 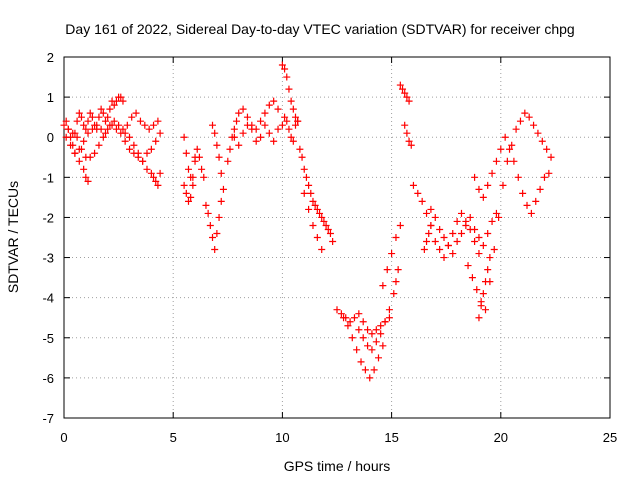 What do you see at coordinates (48, 378) in the screenshot?
I see `y-tick-label: -6` at bounding box center [48, 378].